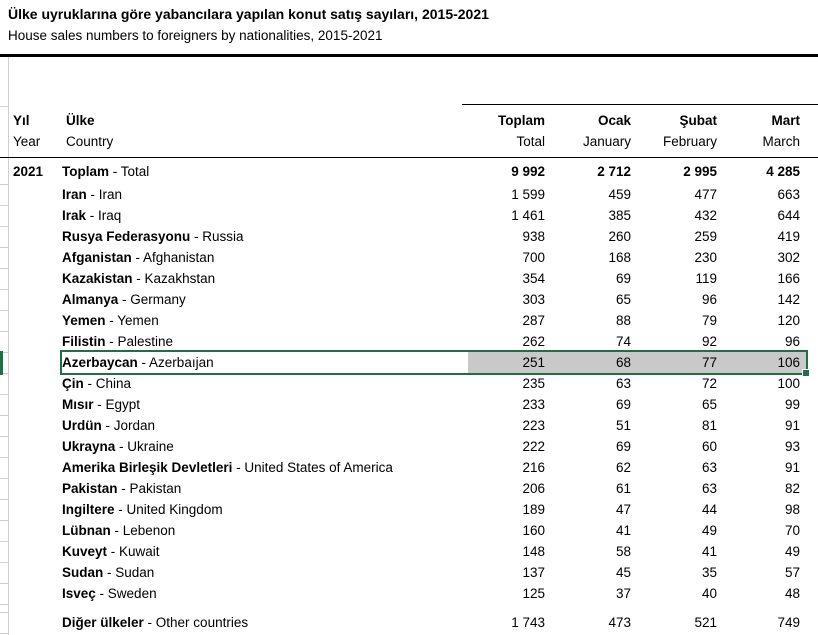 This screenshot has width=818, height=635. I want to click on cell-total: 216, so click(533, 467).